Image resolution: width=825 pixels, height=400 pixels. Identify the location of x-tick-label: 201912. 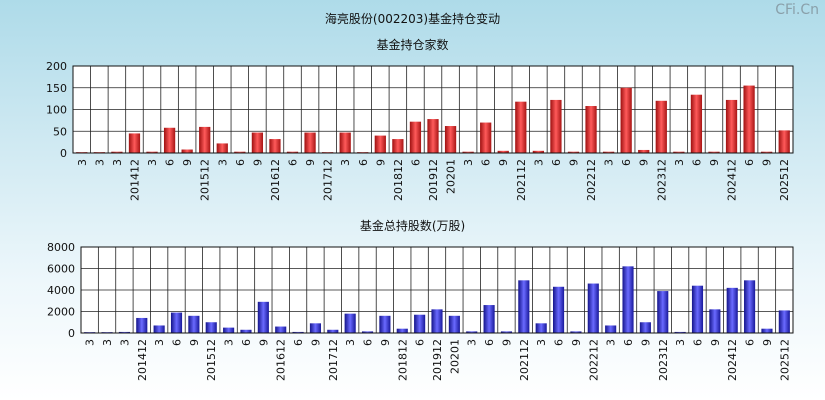
(437, 360).